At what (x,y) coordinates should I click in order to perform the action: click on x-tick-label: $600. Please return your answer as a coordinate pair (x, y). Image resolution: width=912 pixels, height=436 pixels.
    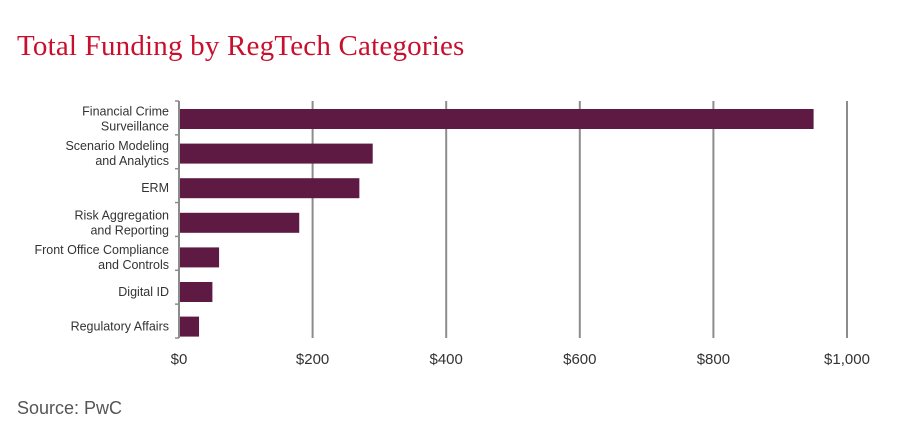
    Looking at the image, I should click on (579, 359).